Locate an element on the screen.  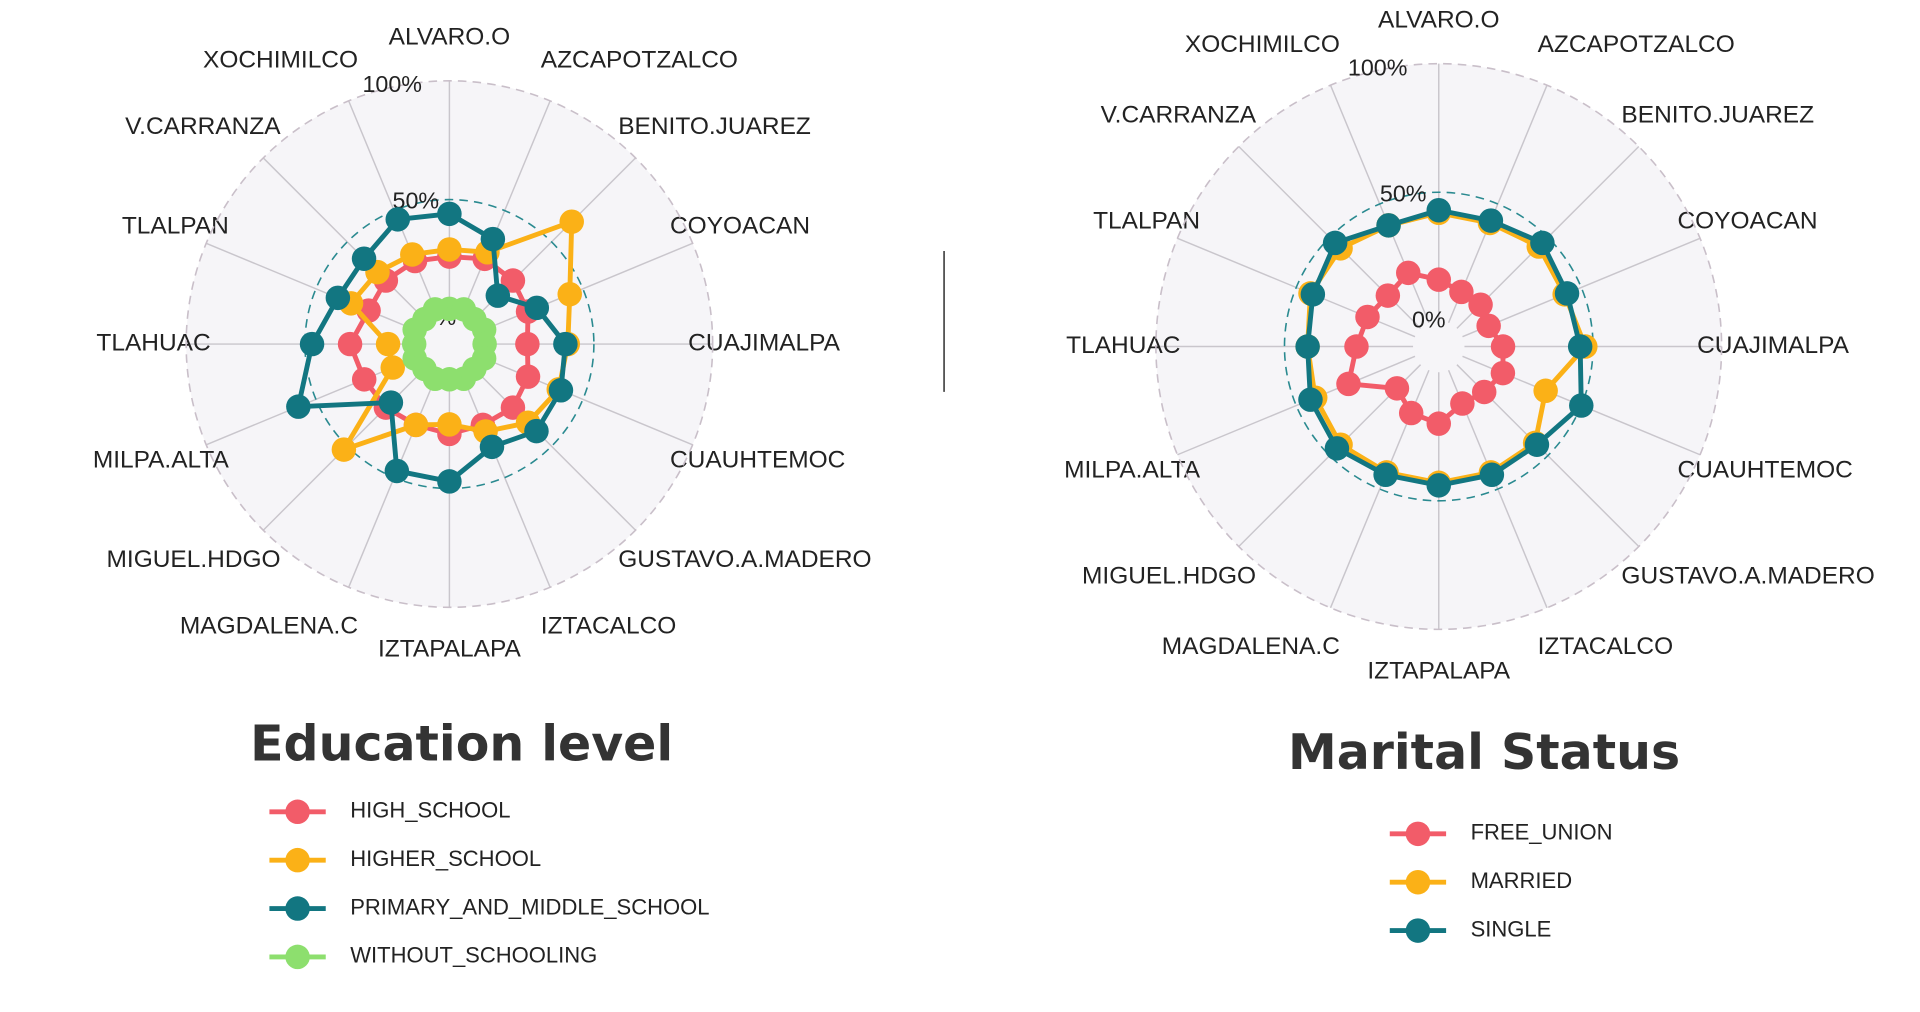
legend-label: PRIMARY_AND_MIDDLE_SCHOOL is located at coordinates (529, 906).